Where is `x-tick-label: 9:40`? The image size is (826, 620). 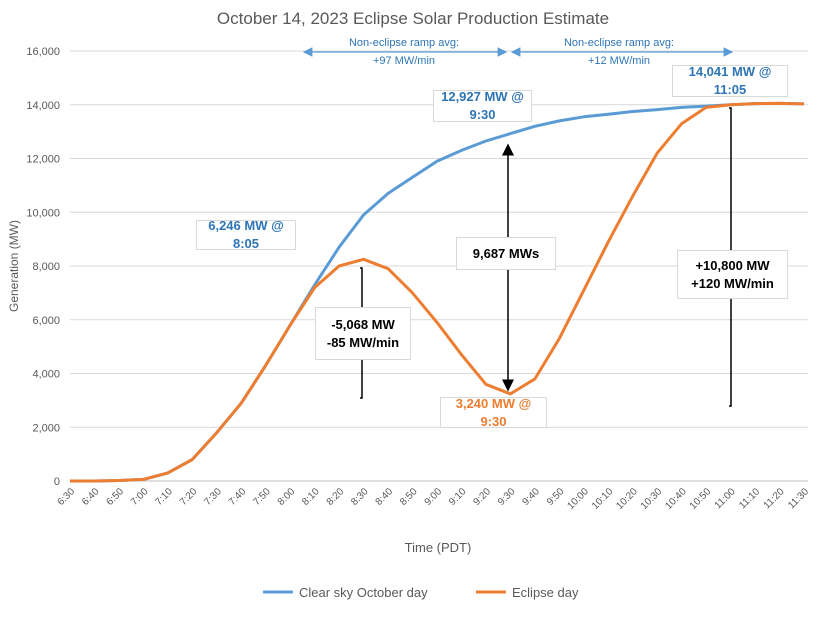 x-tick-label: 9:40 is located at coordinates (531, 497).